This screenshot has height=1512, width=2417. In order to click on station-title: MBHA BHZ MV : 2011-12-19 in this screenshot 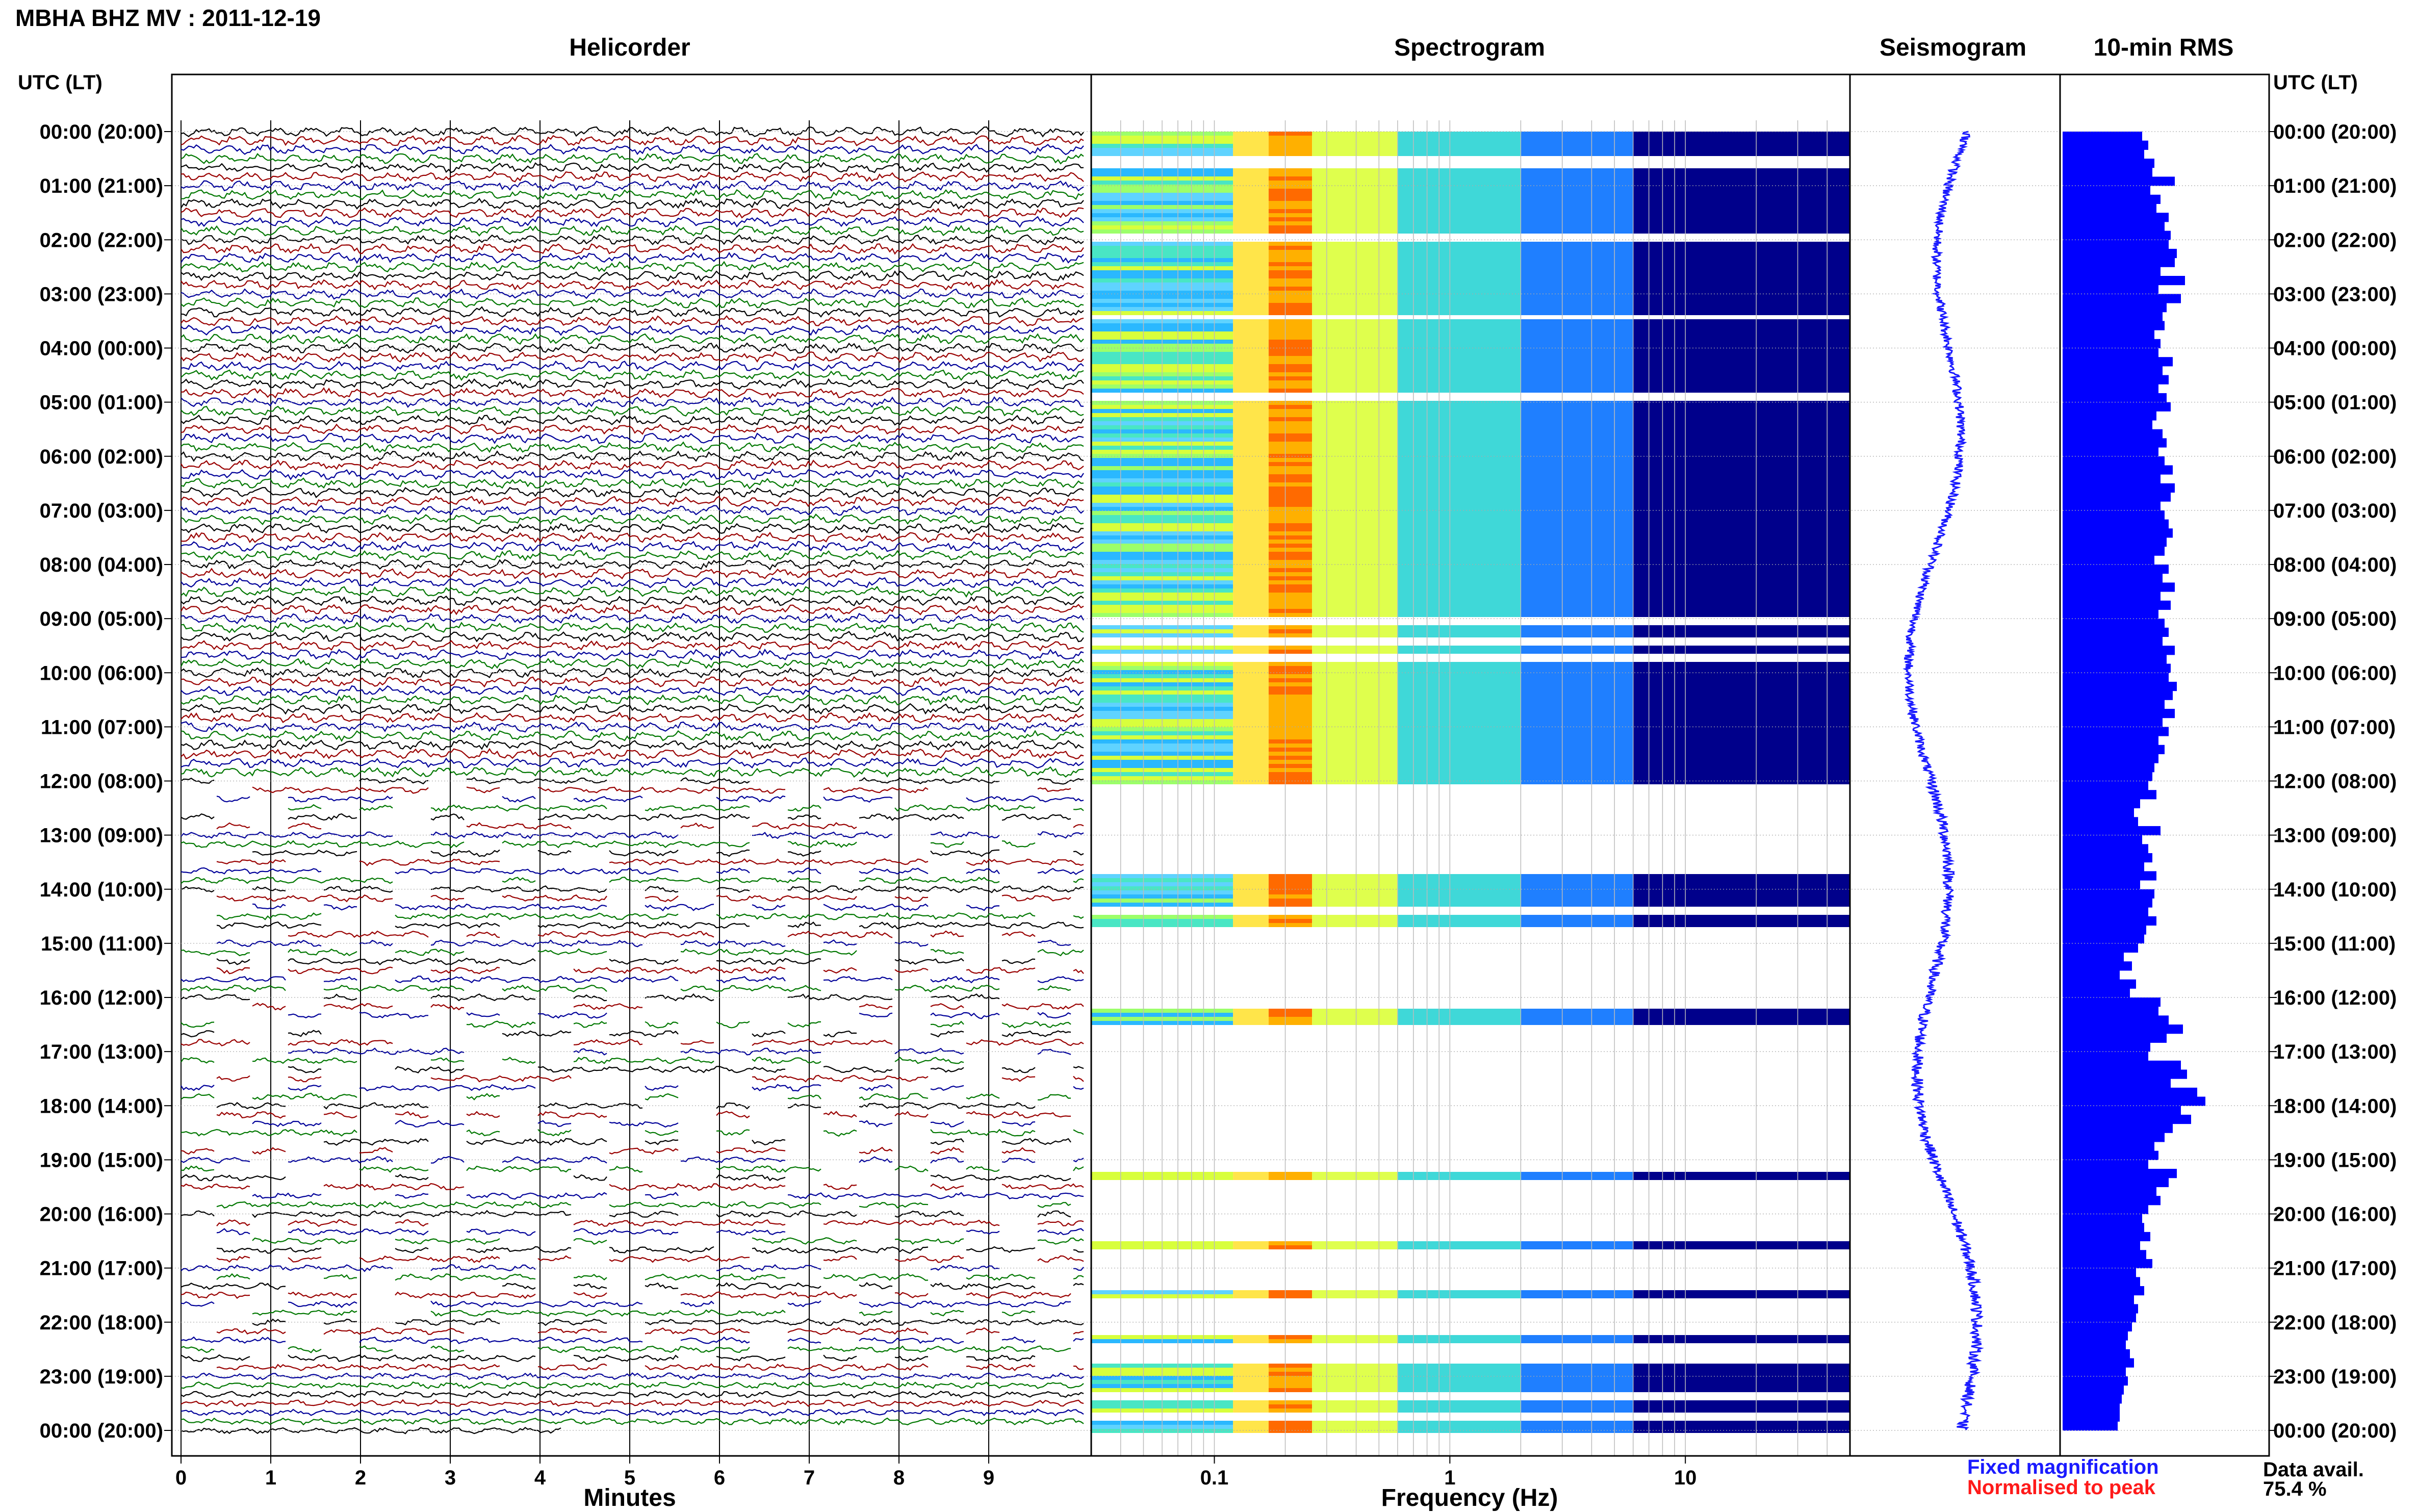, I will do `click(168, 18)`.